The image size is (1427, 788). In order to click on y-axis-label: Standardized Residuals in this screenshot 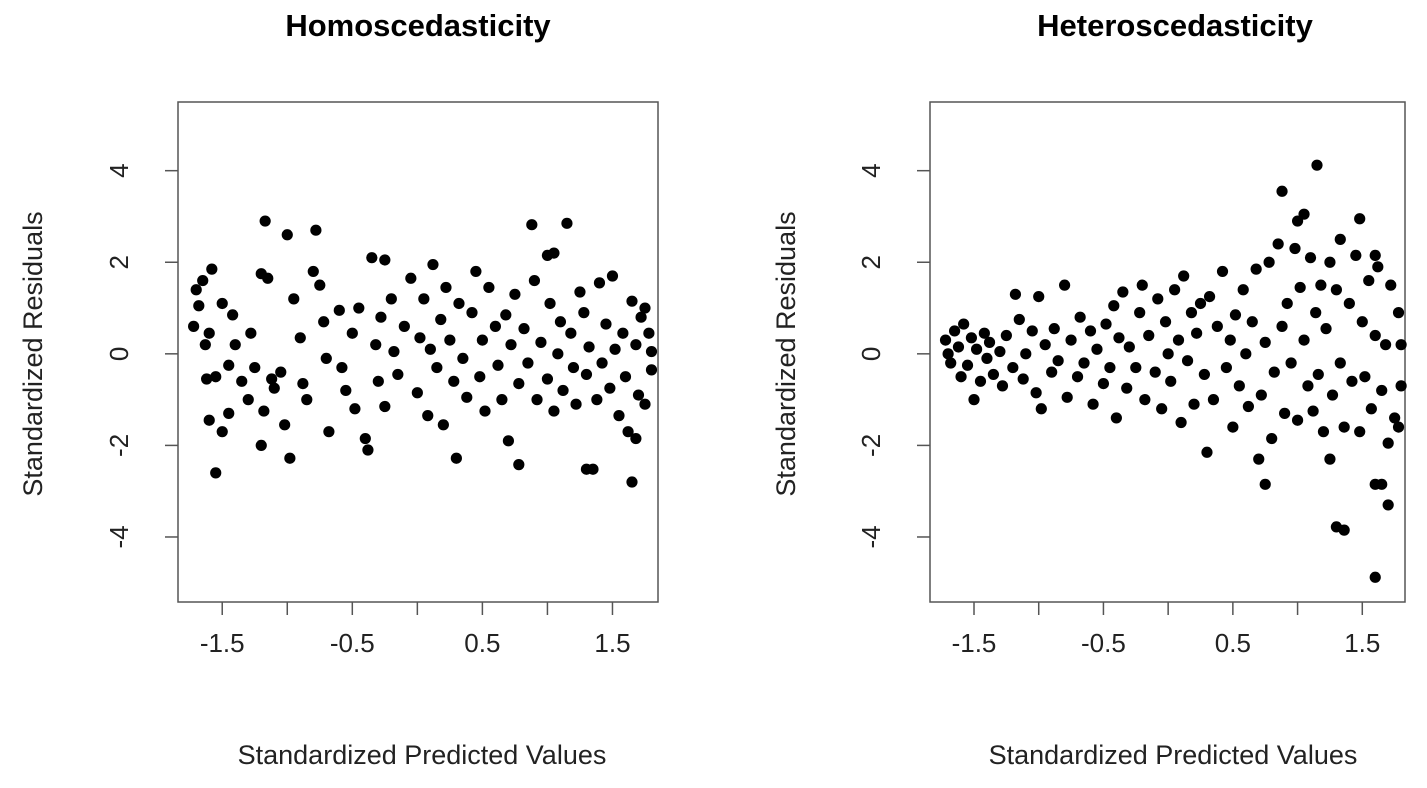, I will do `click(33, 353)`.